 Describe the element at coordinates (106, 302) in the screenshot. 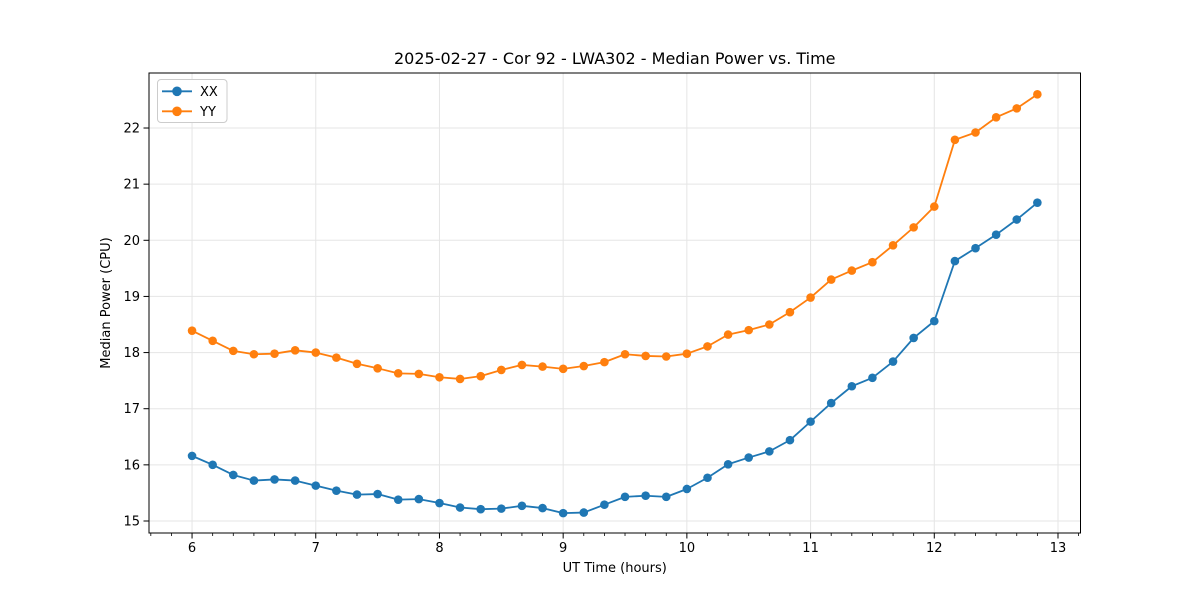

I see `y-axis-label: Median Power (CPU)` at that location.